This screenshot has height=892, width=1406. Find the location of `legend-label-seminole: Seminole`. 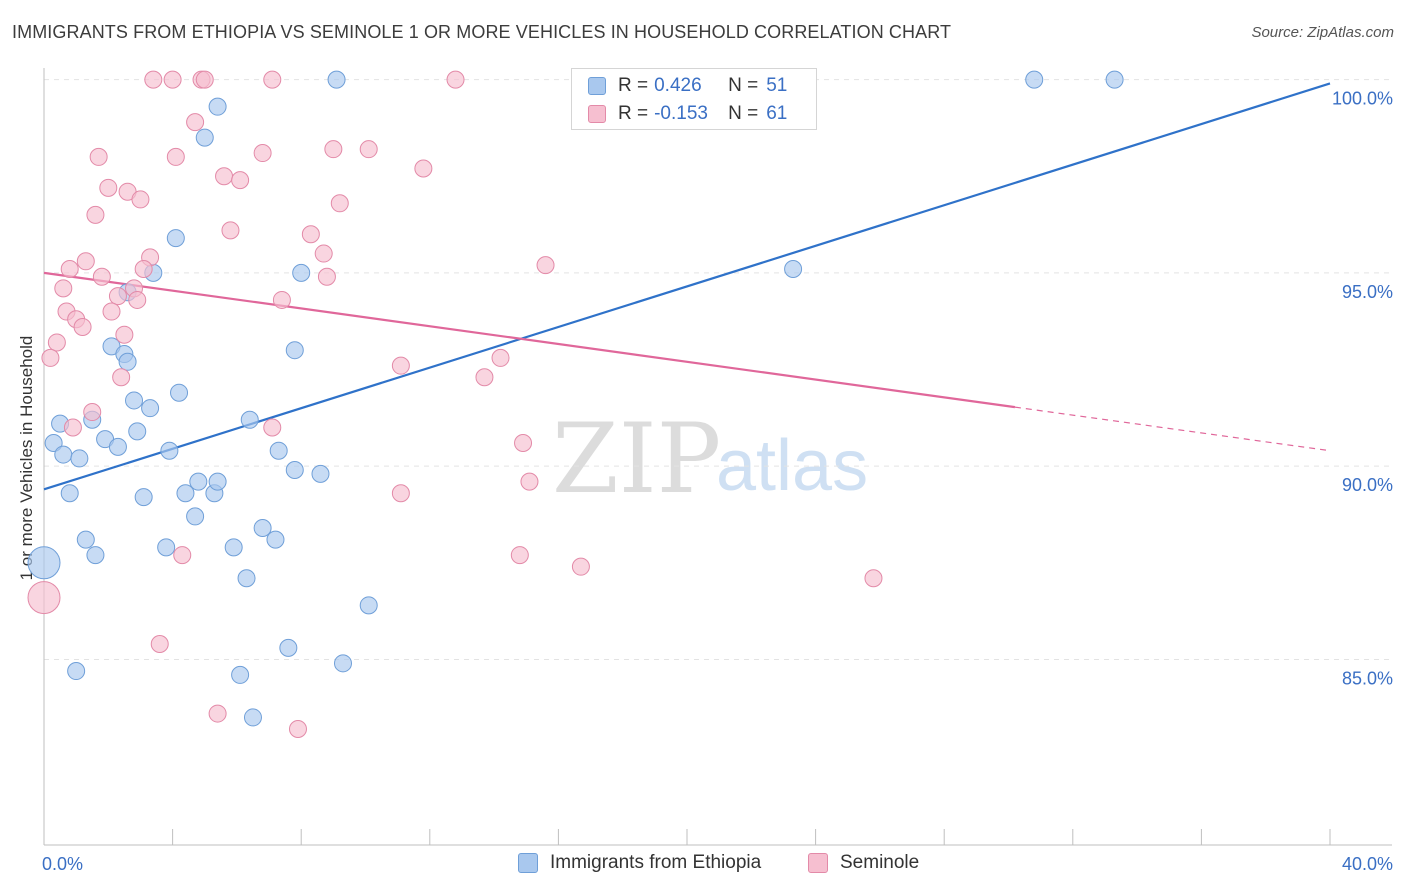

legend-label-seminole: Seminole is located at coordinates (880, 862).